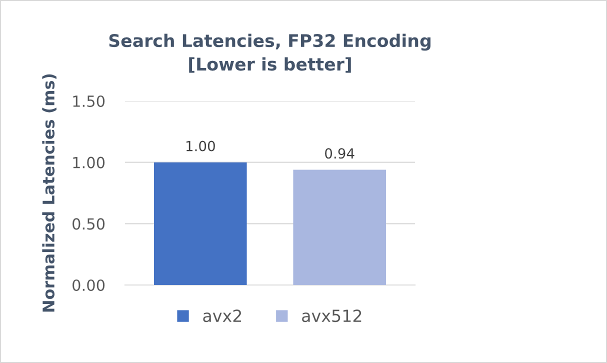 This screenshot has height=363, width=607. I want to click on y-tick-label: 0.00, so click(88, 285).